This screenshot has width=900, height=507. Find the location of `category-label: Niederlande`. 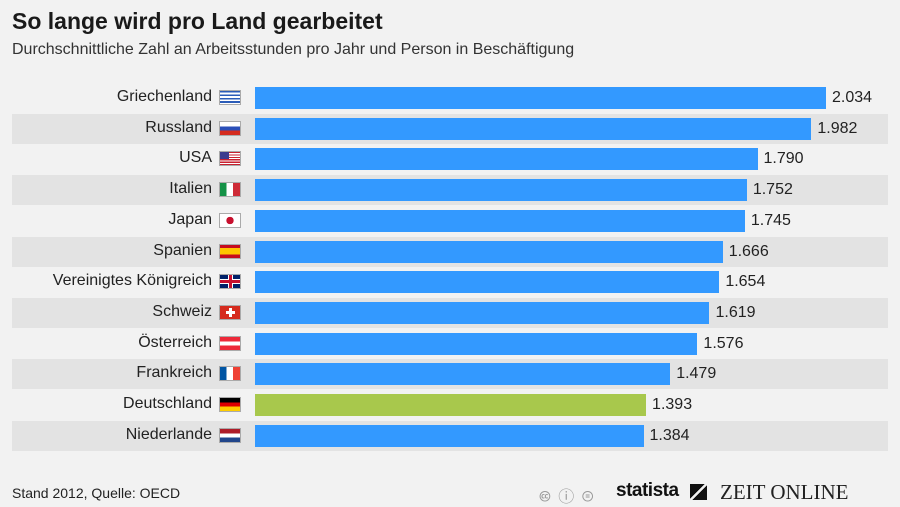

category-label: Niederlande is located at coordinates (168, 434).